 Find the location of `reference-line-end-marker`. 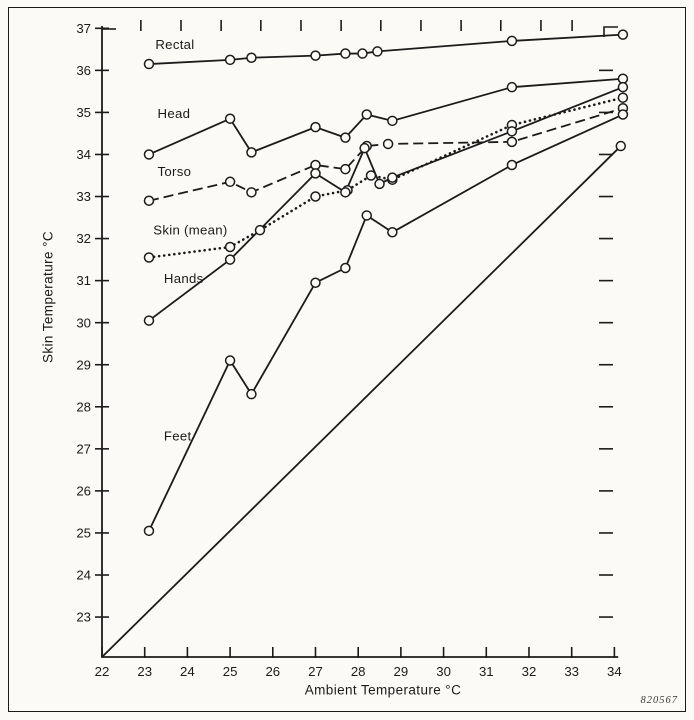

reference-line-end-marker is located at coordinates (621, 146).